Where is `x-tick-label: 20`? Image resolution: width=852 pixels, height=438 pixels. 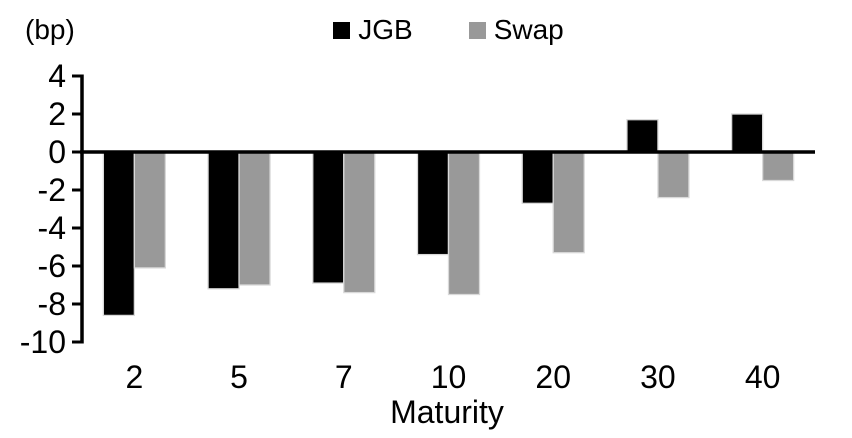
x-tick-label: 20 is located at coordinates (553, 377).